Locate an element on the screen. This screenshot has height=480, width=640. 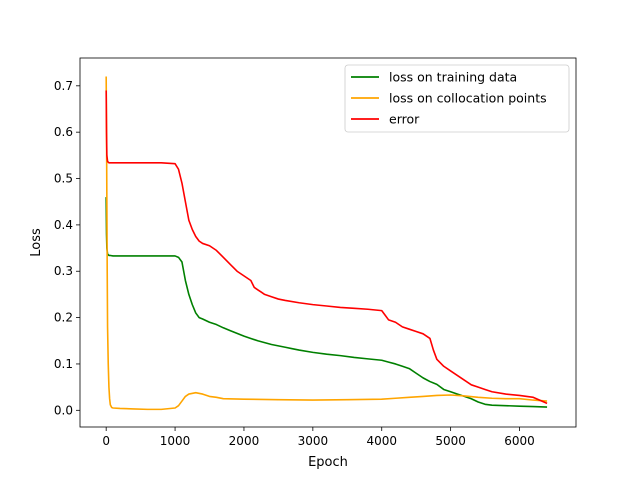
y-tick-label: 0.4 is located at coordinates (63, 225).